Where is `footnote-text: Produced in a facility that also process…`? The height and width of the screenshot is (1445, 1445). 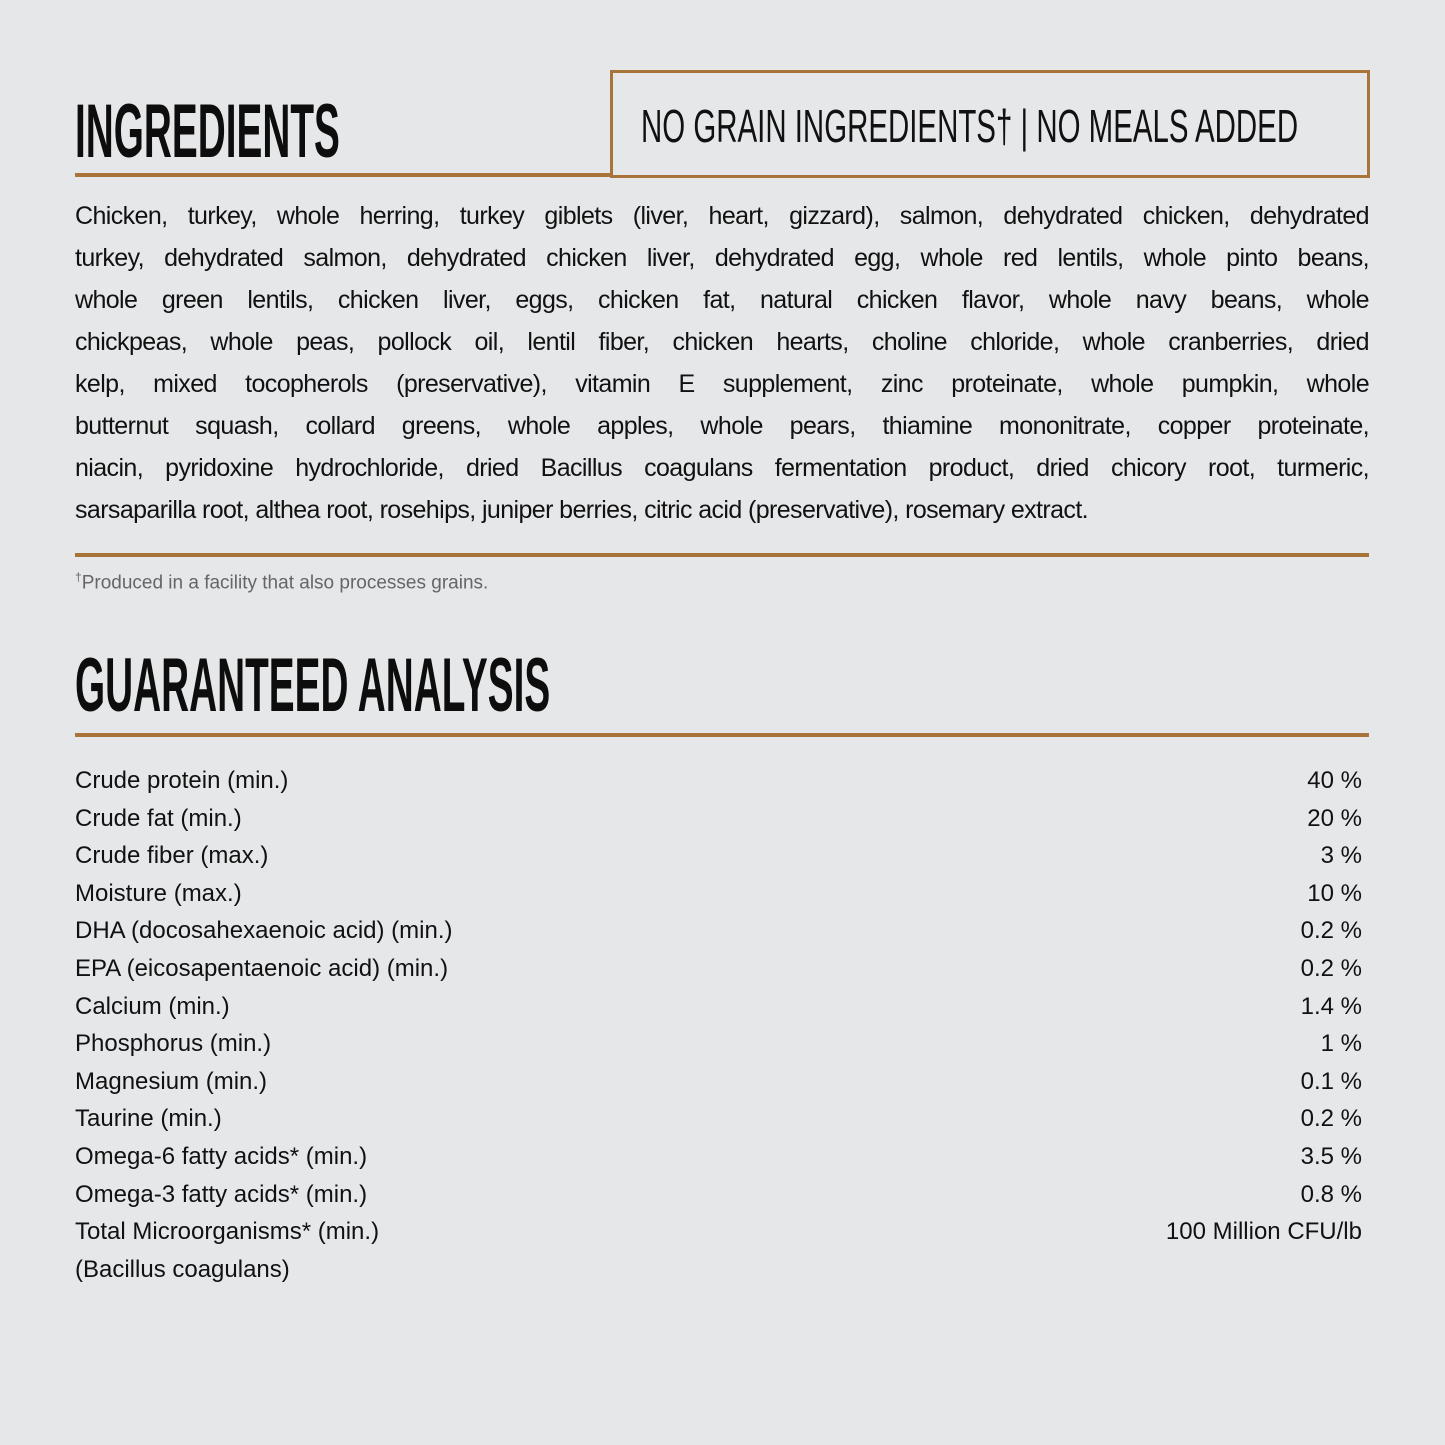 footnote-text: Produced in a facility that also process… is located at coordinates (285, 583).